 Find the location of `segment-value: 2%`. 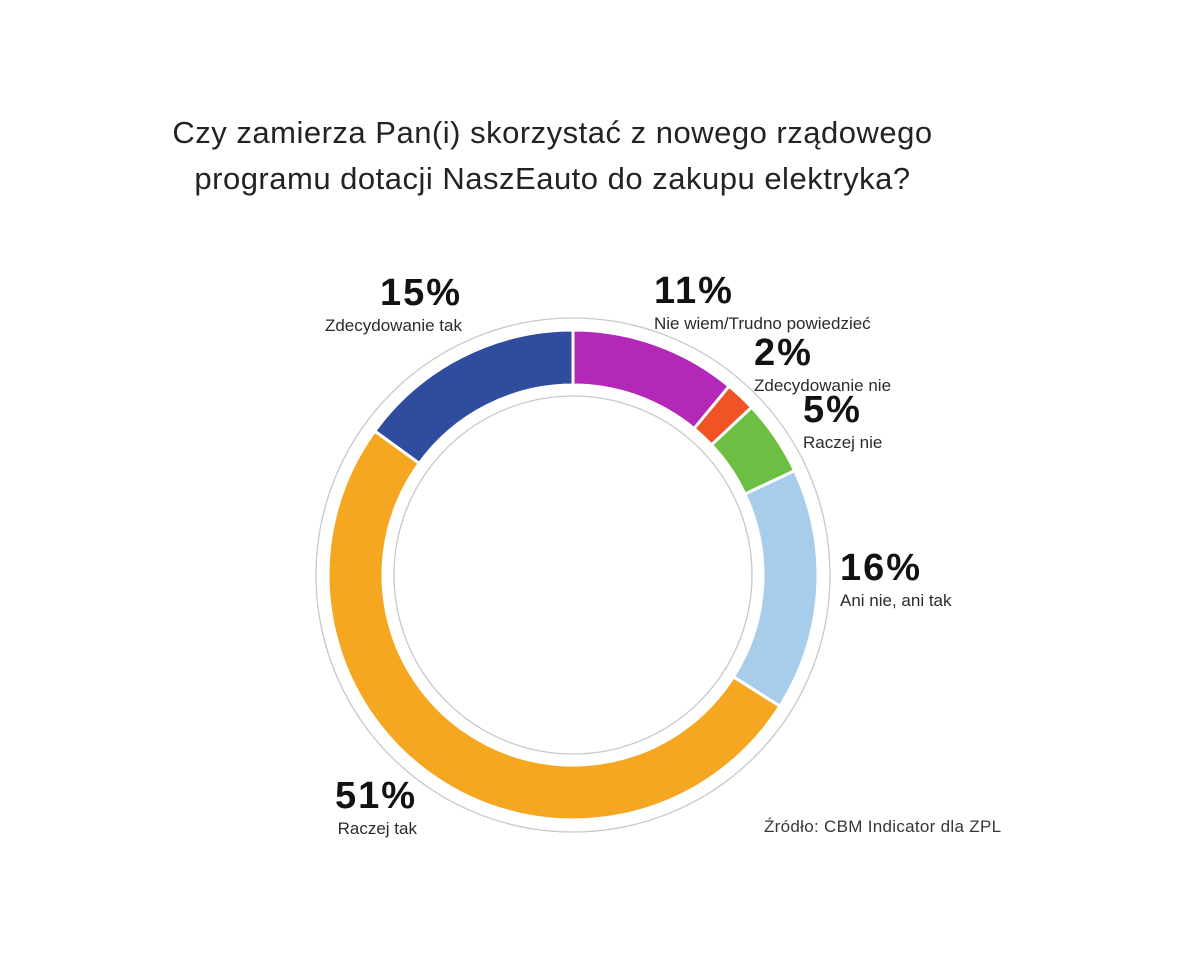

segment-value: 2% is located at coordinates (783, 353).